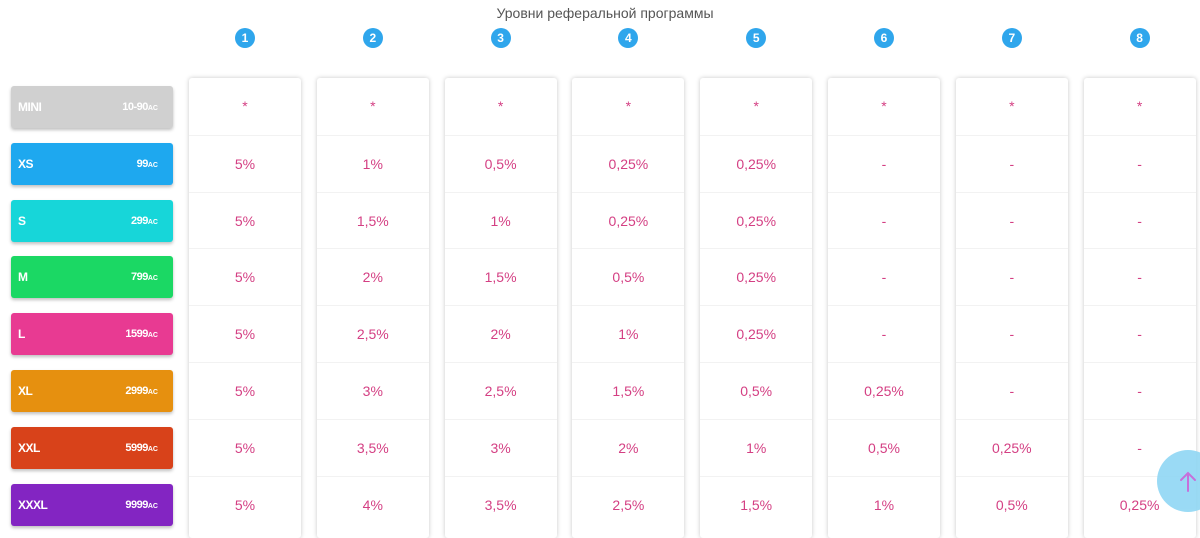 This screenshot has width=1200, height=538. I want to click on plan-label-xxxl: XXXL 9999AC, so click(92, 504).